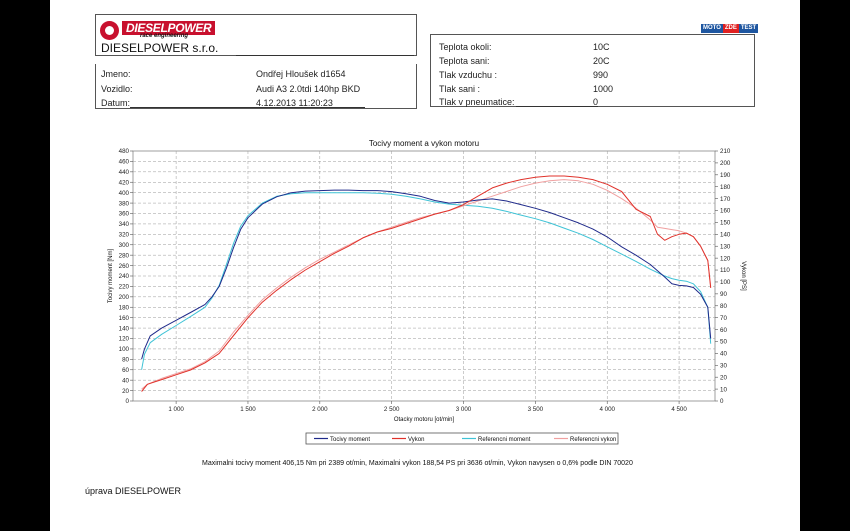  I want to click on moto-logo-part-2: ZDE, so click(730, 28).